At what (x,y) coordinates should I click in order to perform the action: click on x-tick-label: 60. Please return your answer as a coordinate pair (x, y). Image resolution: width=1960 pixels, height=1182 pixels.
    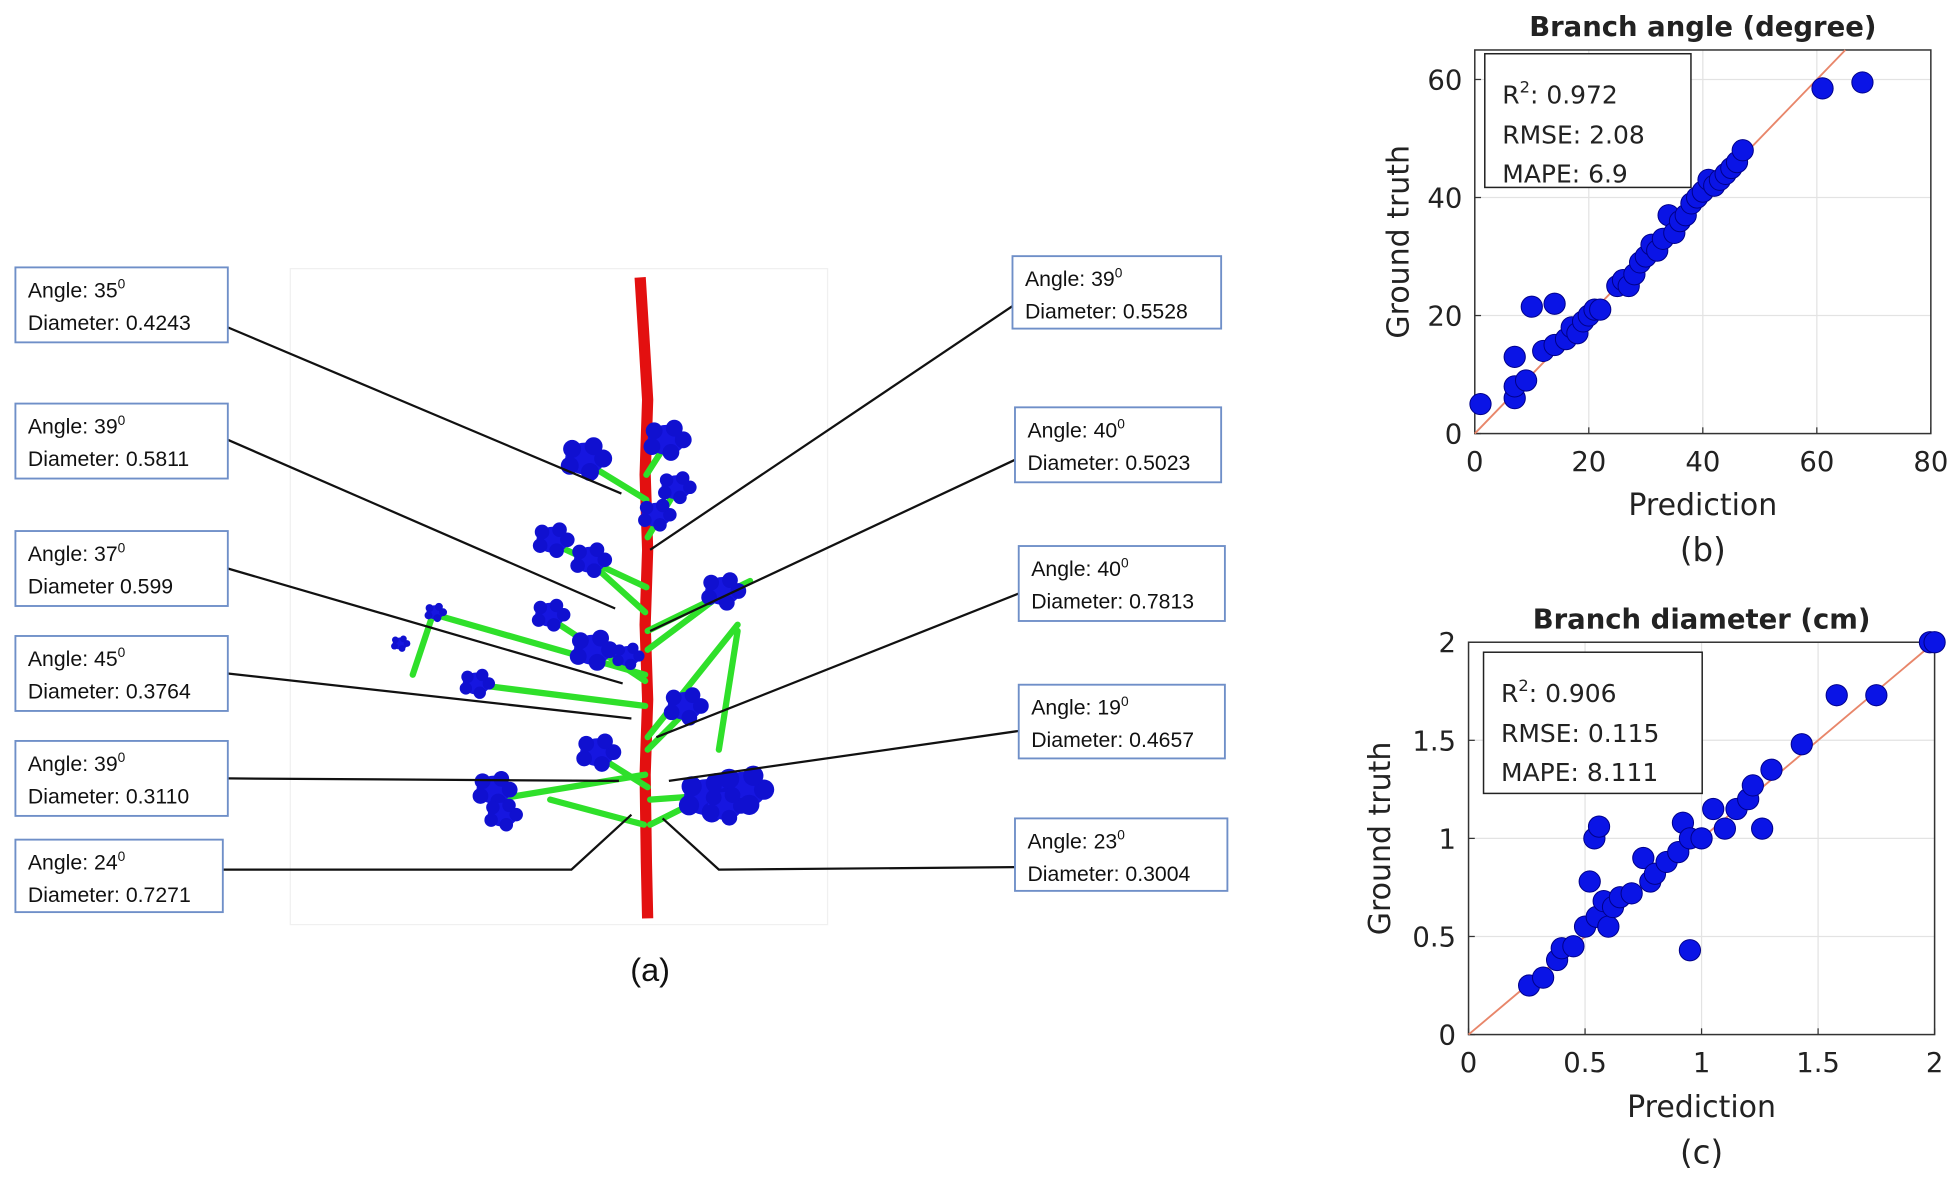
    Looking at the image, I should click on (1816, 462).